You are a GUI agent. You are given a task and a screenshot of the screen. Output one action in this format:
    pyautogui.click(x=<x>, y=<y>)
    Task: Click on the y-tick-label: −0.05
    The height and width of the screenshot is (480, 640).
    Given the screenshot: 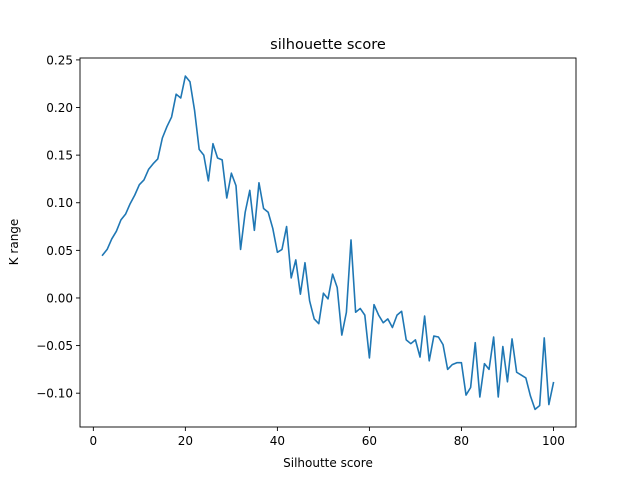 What is the action you would take?
    pyautogui.click(x=54, y=346)
    